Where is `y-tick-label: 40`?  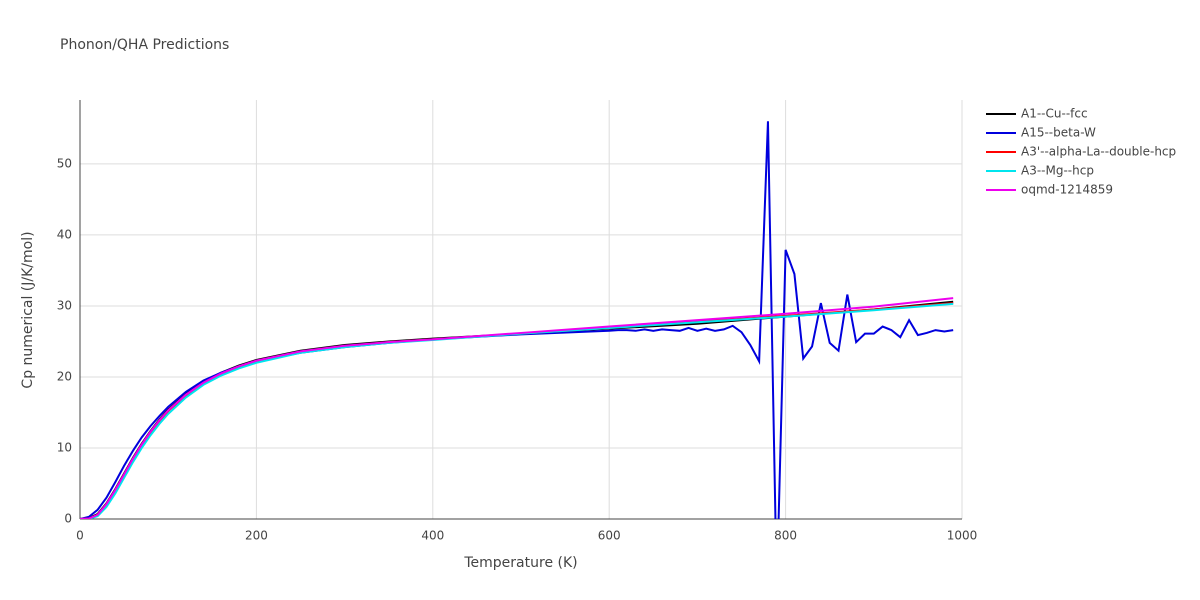
y-tick-label: 40 is located at coordinates (64, 234).